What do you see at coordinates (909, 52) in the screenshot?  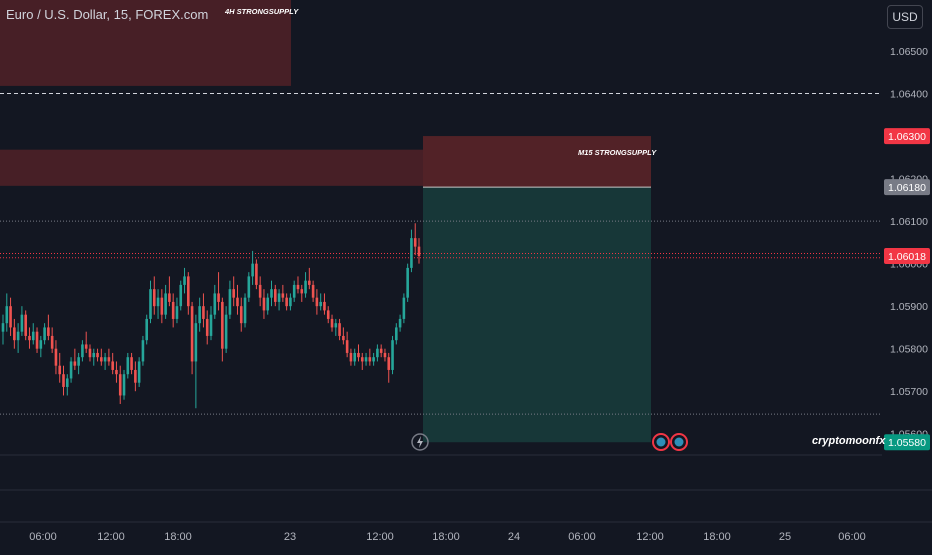 I see `price-tick-label: 1.06500` at bounding box center [909, 52].